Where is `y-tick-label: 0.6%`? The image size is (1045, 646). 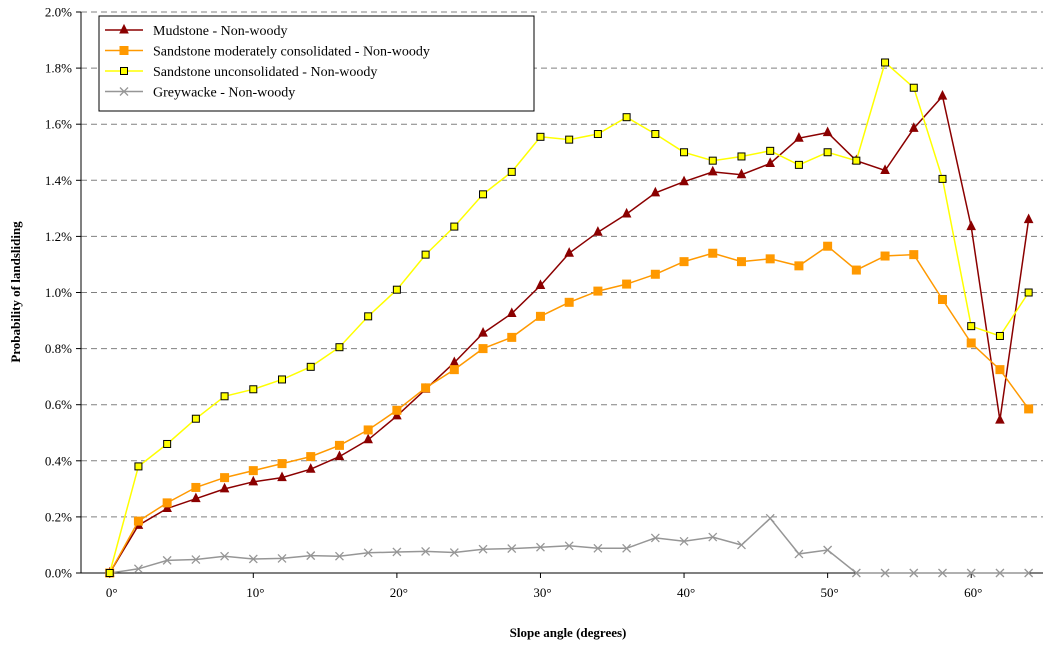
y-tick-label: 0.6% is located at coordinates (58, 404).